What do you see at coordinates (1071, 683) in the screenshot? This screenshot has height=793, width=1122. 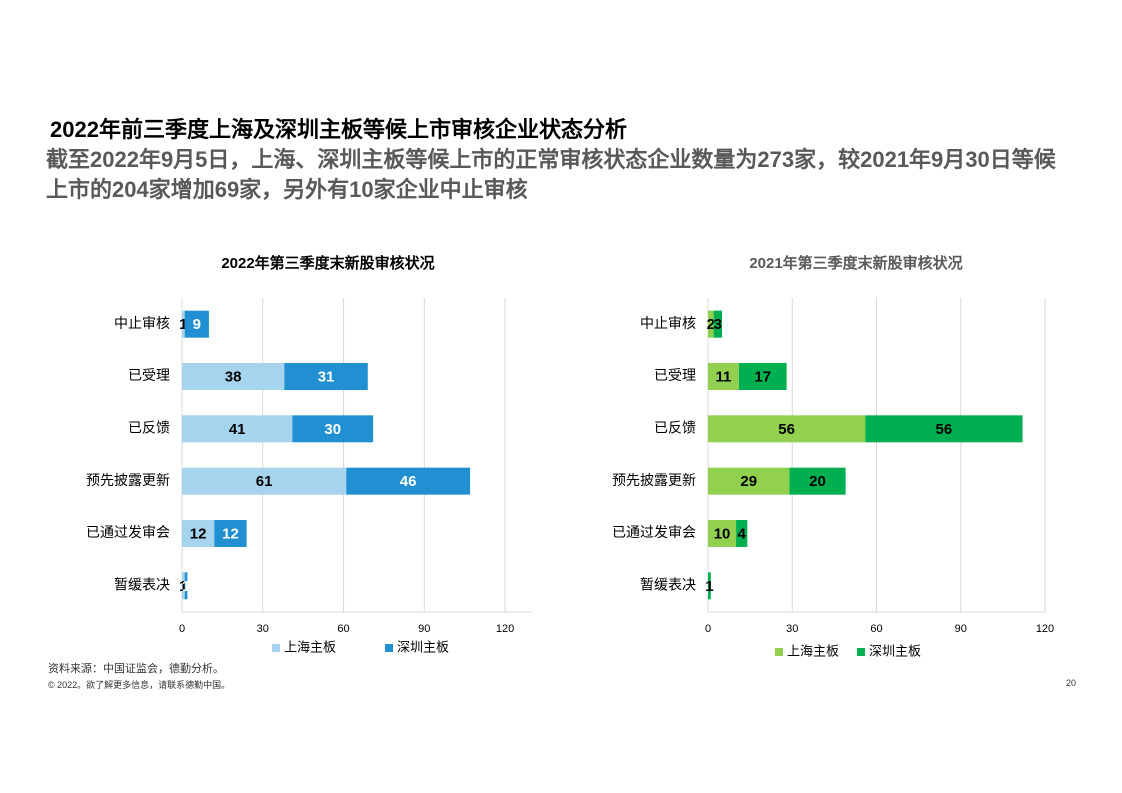 I see `page-number: 20` at bounding box center [1071, 683].